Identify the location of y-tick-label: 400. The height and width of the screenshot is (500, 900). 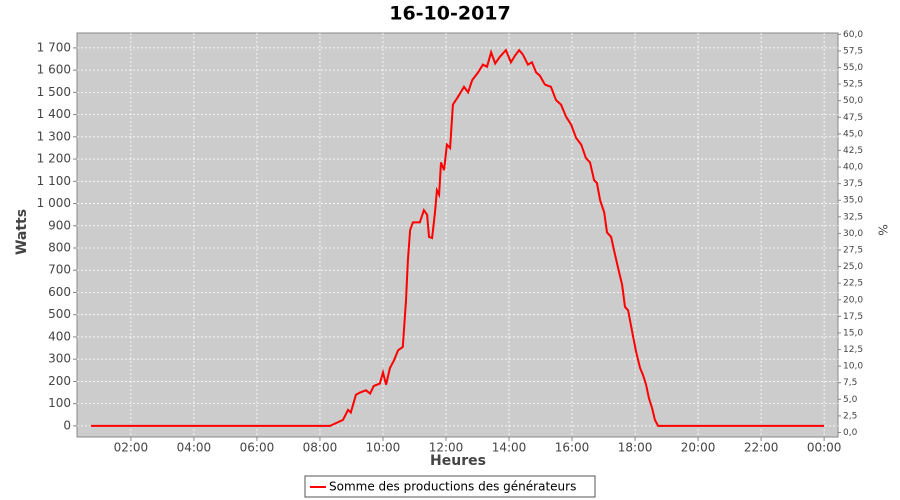
(59, 336).